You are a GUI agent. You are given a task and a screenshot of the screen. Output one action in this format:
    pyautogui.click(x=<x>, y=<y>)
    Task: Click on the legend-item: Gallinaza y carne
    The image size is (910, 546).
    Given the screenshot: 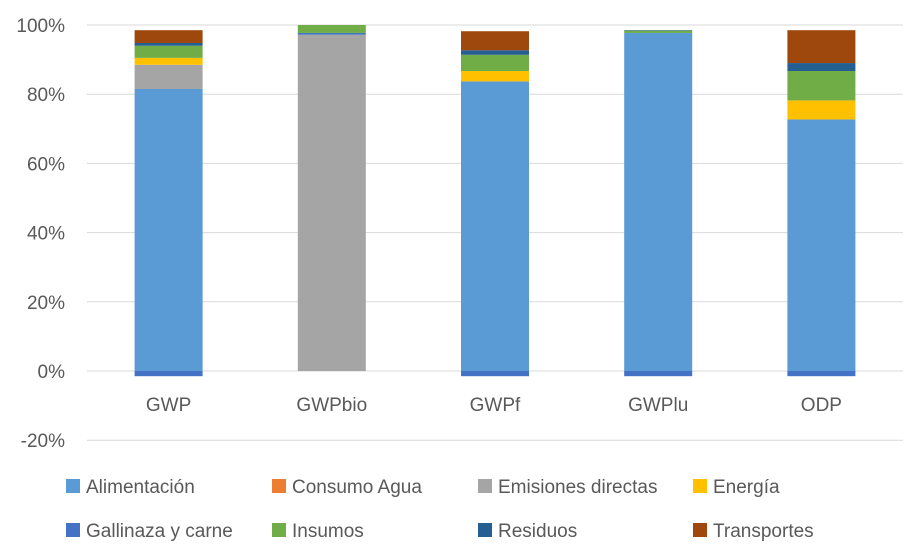 What is the action you would take?
    pyautogui.click(x=149, y=531)
    